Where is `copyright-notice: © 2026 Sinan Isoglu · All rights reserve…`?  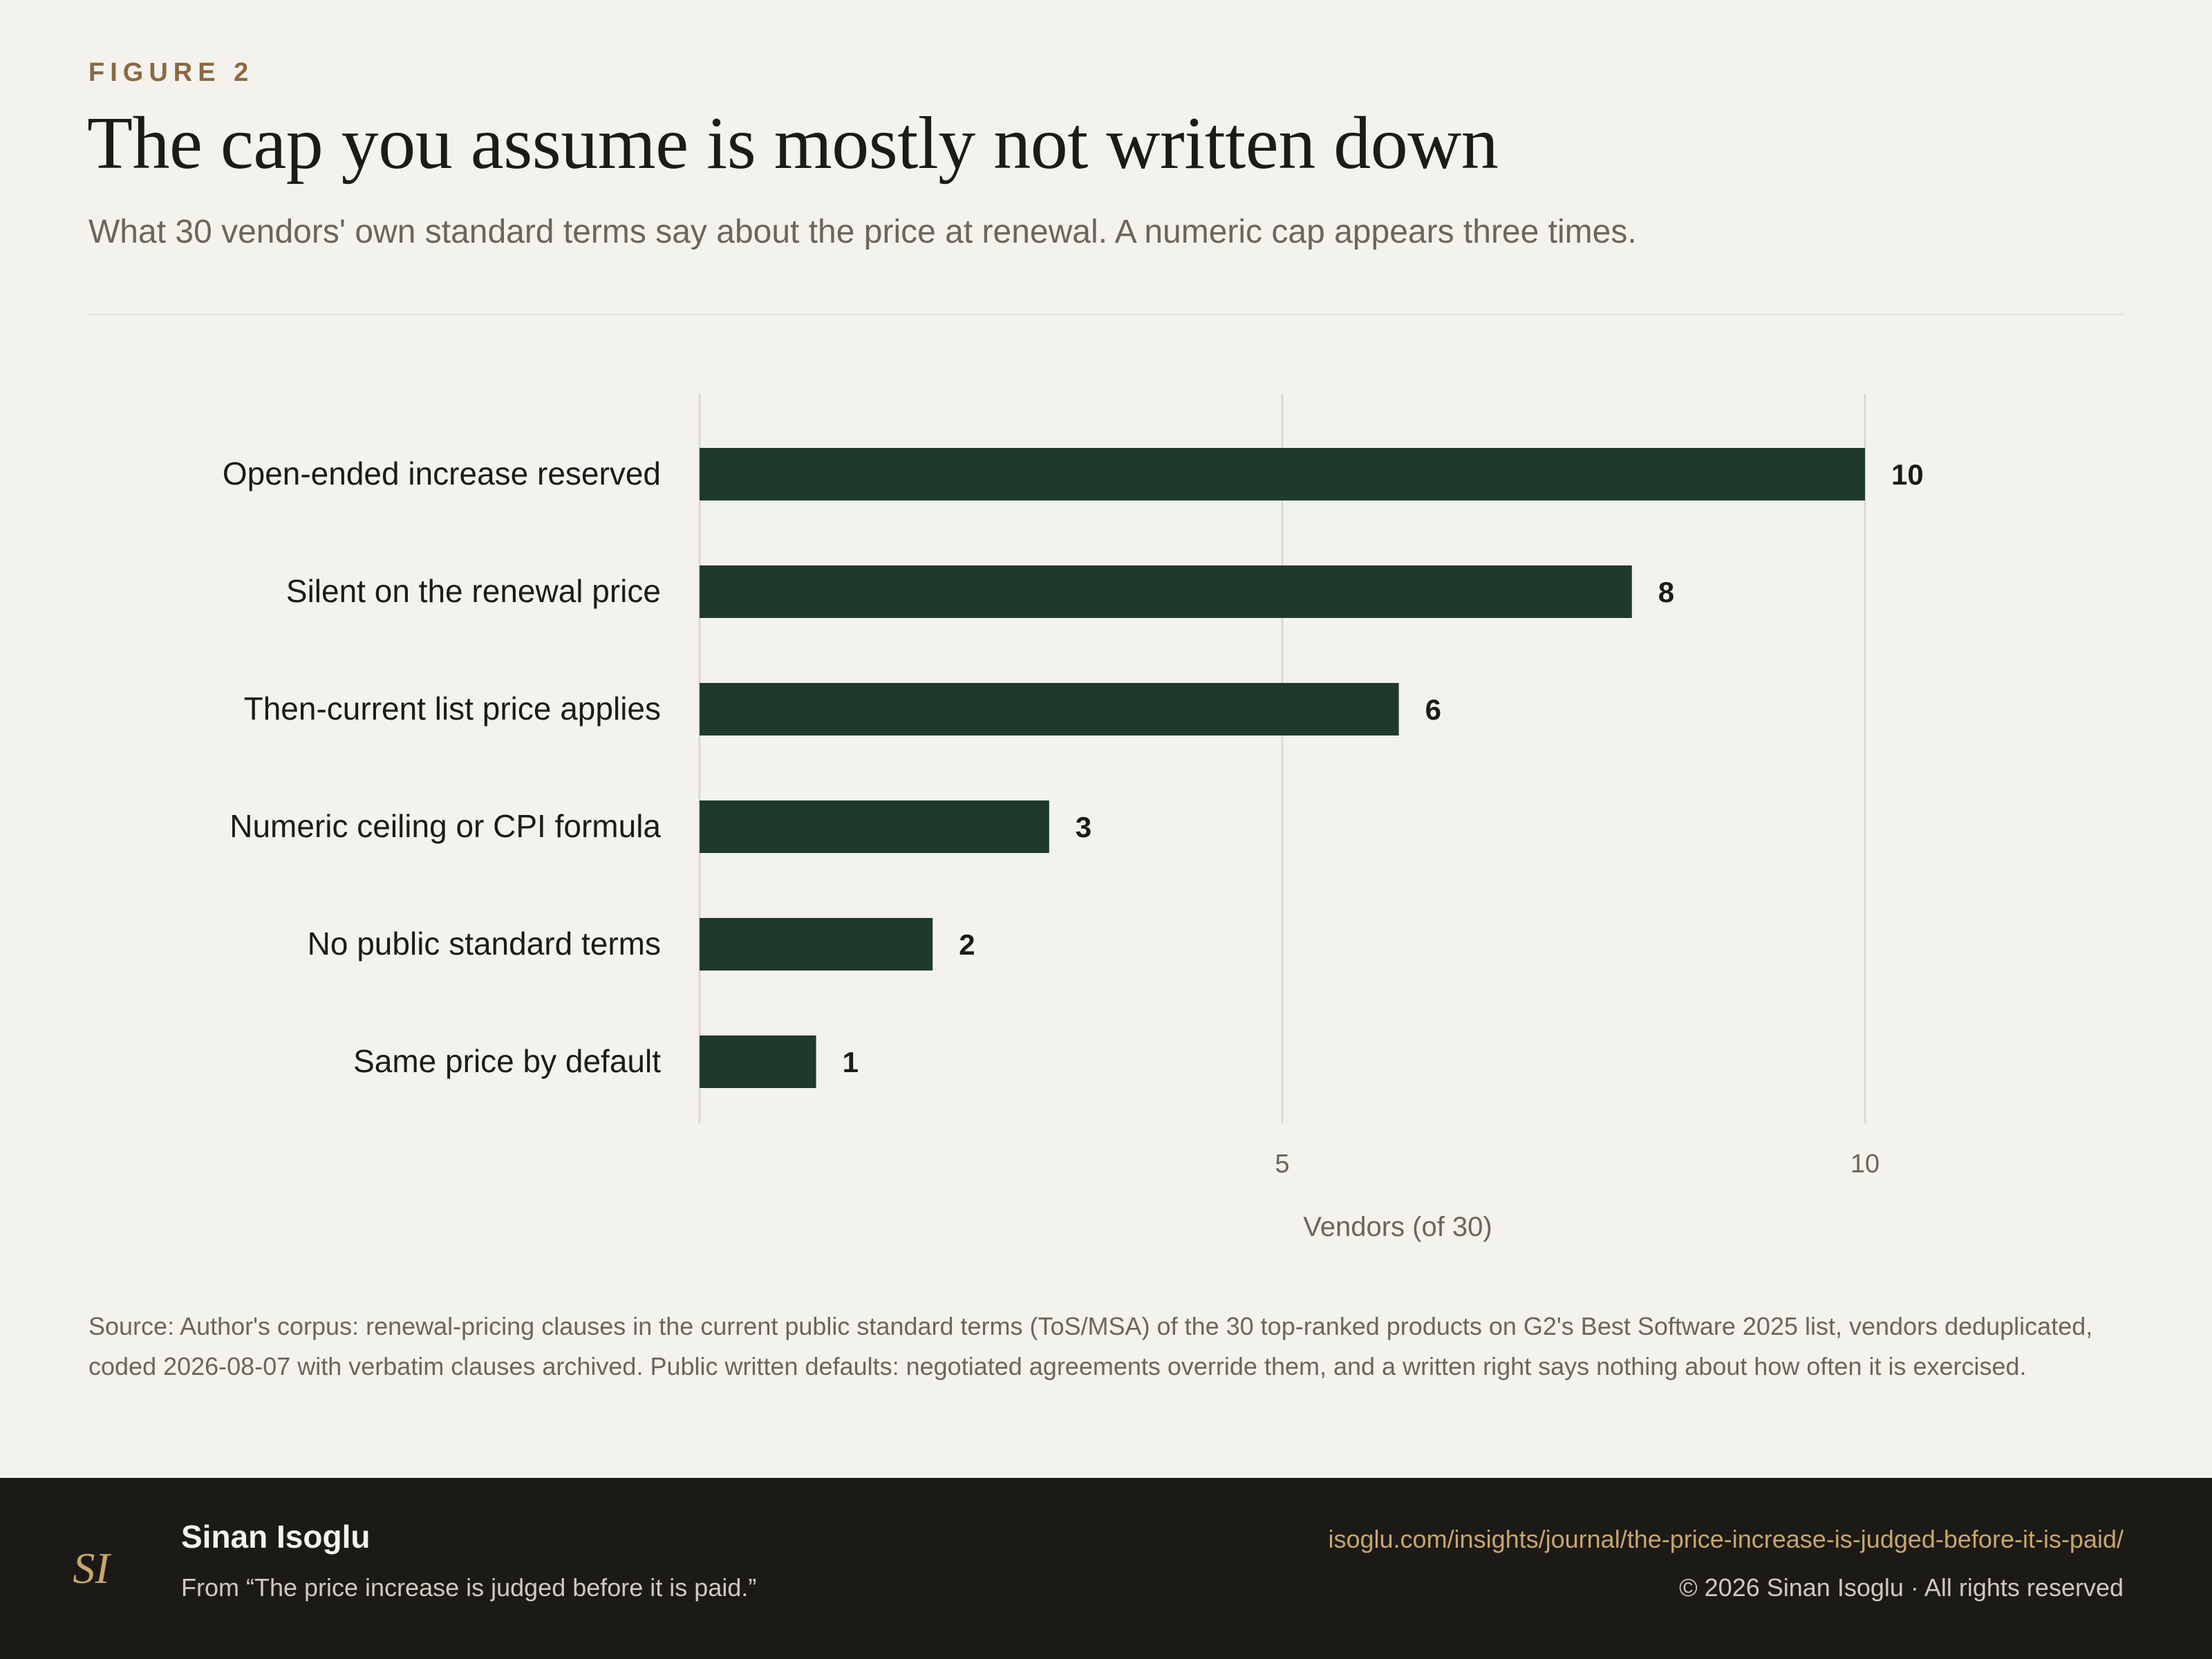 copyright-notice: © 2026 Sinan Isoglu · All rights reserve… is located at coordinates (1901, 1587).